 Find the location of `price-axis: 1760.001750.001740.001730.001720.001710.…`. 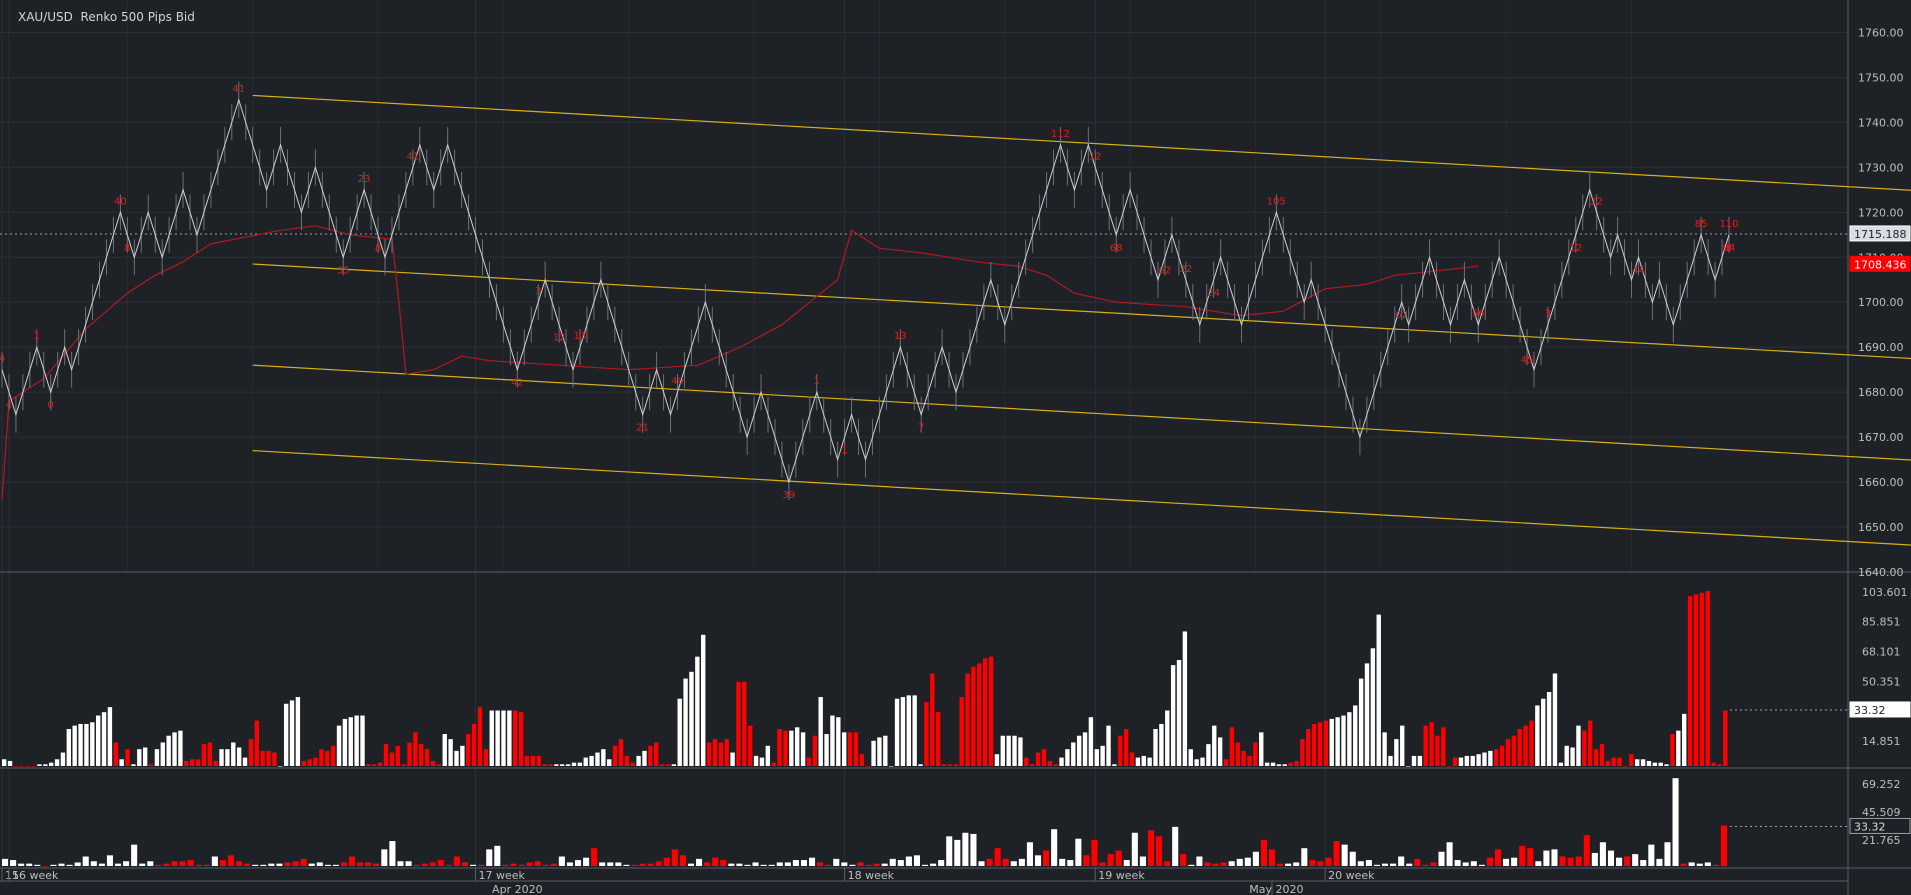

price-axis: 1760.001750.001740.001730.001720.001710.… is located at coordinates (1880, 436).